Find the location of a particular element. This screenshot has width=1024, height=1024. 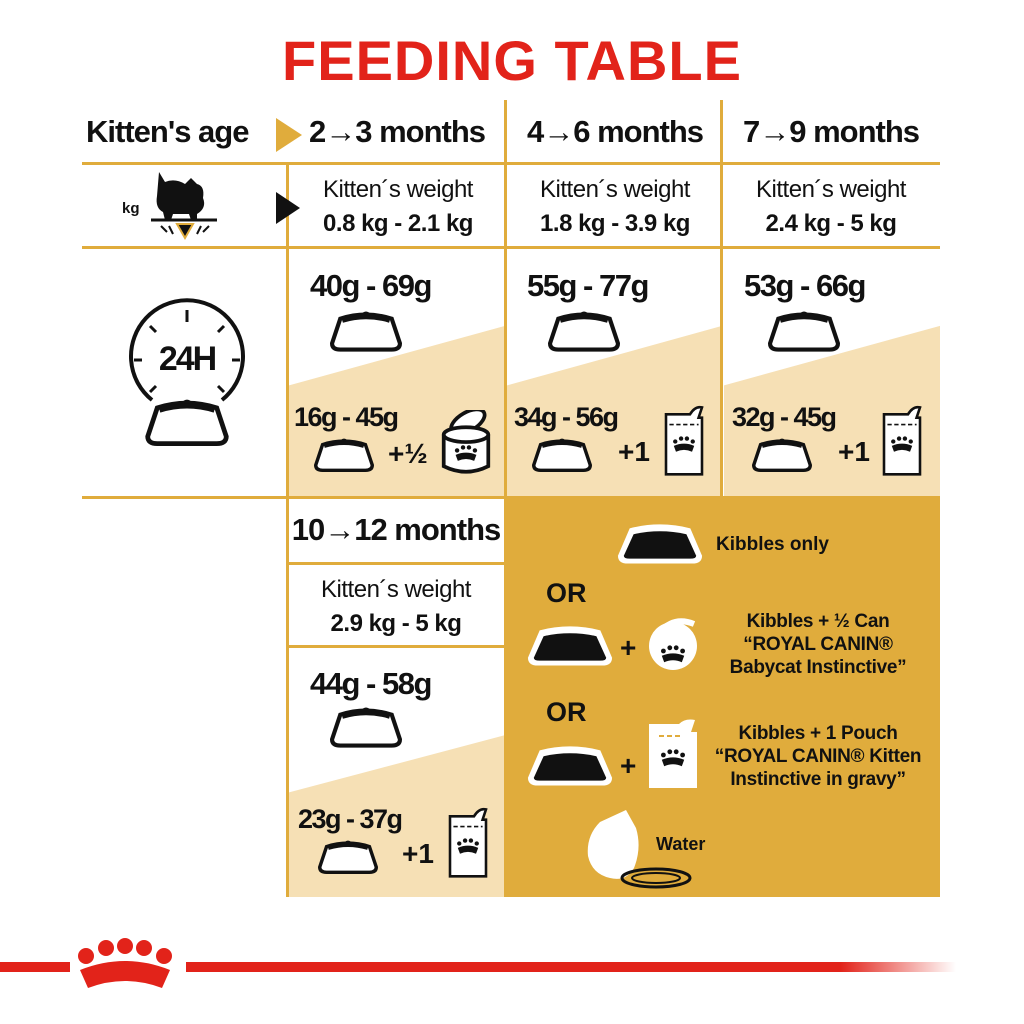

clock-24h-label: 24H is located at coordinates (187, 359).